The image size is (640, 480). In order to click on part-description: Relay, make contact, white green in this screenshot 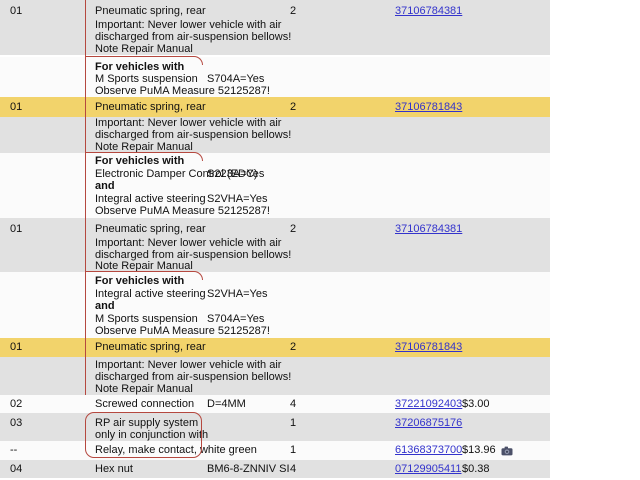, I will do `click(176, 450)`.